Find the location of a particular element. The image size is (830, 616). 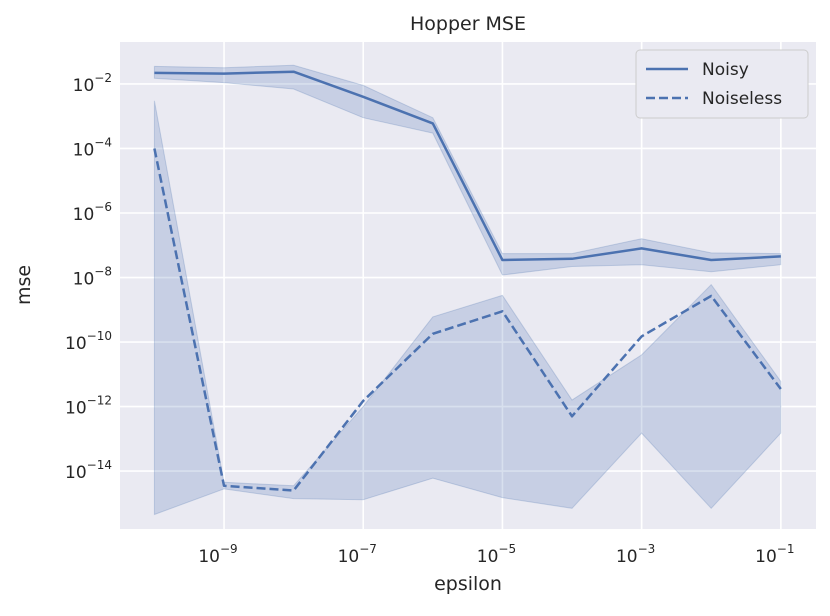

y-tick-labels: 10⁻² 10⁻⁴ 10⁻⁶ 10⁻⁸ 10⁻¹⁰ 10⁻¹² 10⁻¹⁴ is located at coordinates (88, 277).